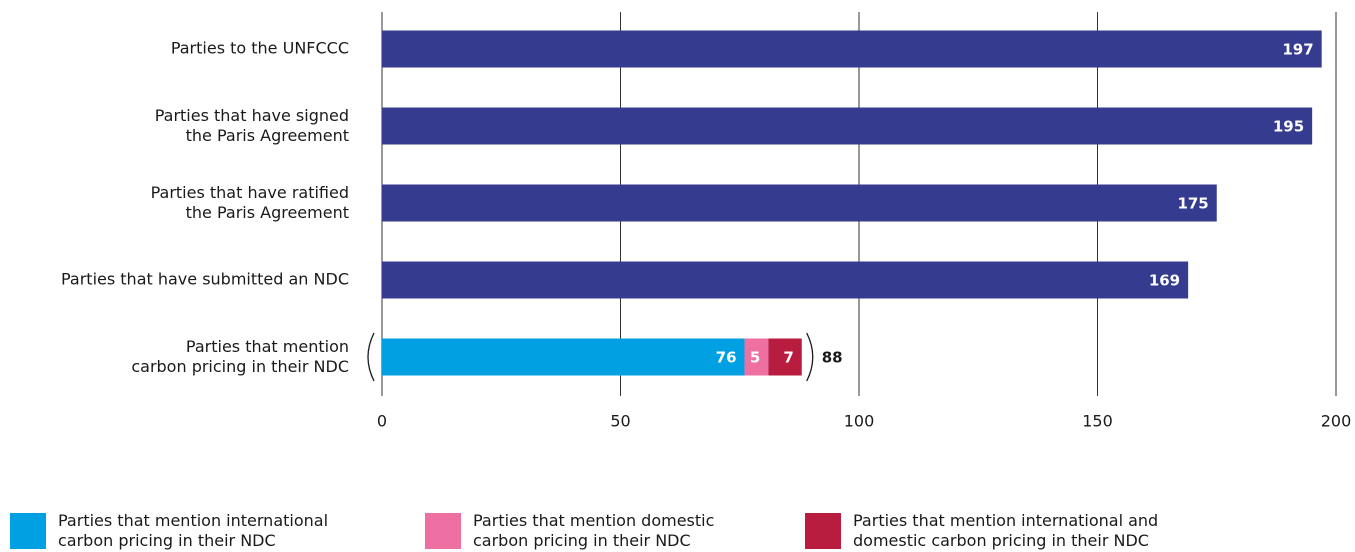  Describe the element at coordinates (260, 48) in the screenshot. I see `y-tick-label: Parties to the UNFCCC` at that location.